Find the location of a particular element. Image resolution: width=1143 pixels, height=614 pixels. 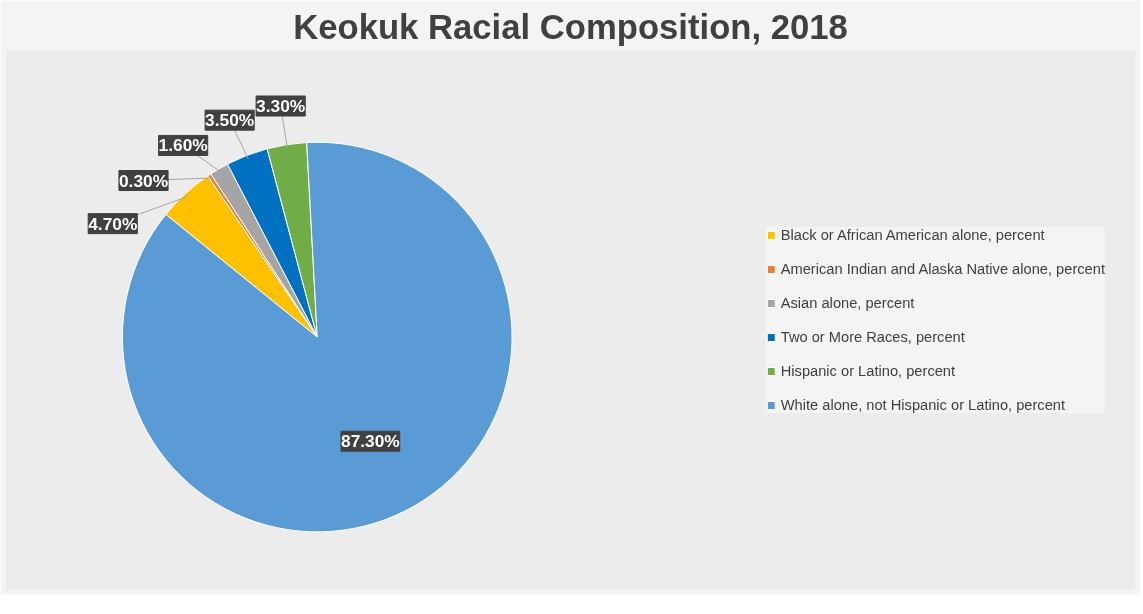

data-label: 3.30% is located at coordinates (281, 106).